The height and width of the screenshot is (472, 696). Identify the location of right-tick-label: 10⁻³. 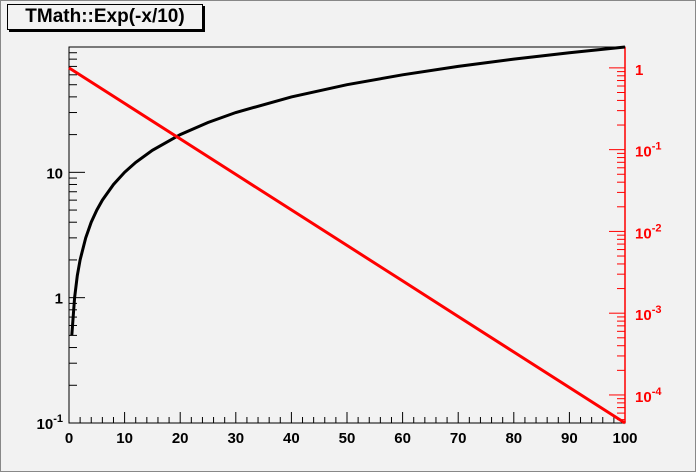
(648, 314).